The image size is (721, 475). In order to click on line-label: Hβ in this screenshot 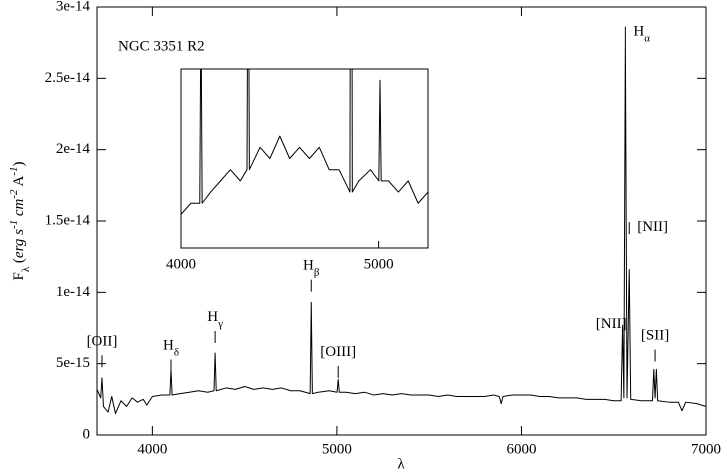, I will do `click(311, 268)`.